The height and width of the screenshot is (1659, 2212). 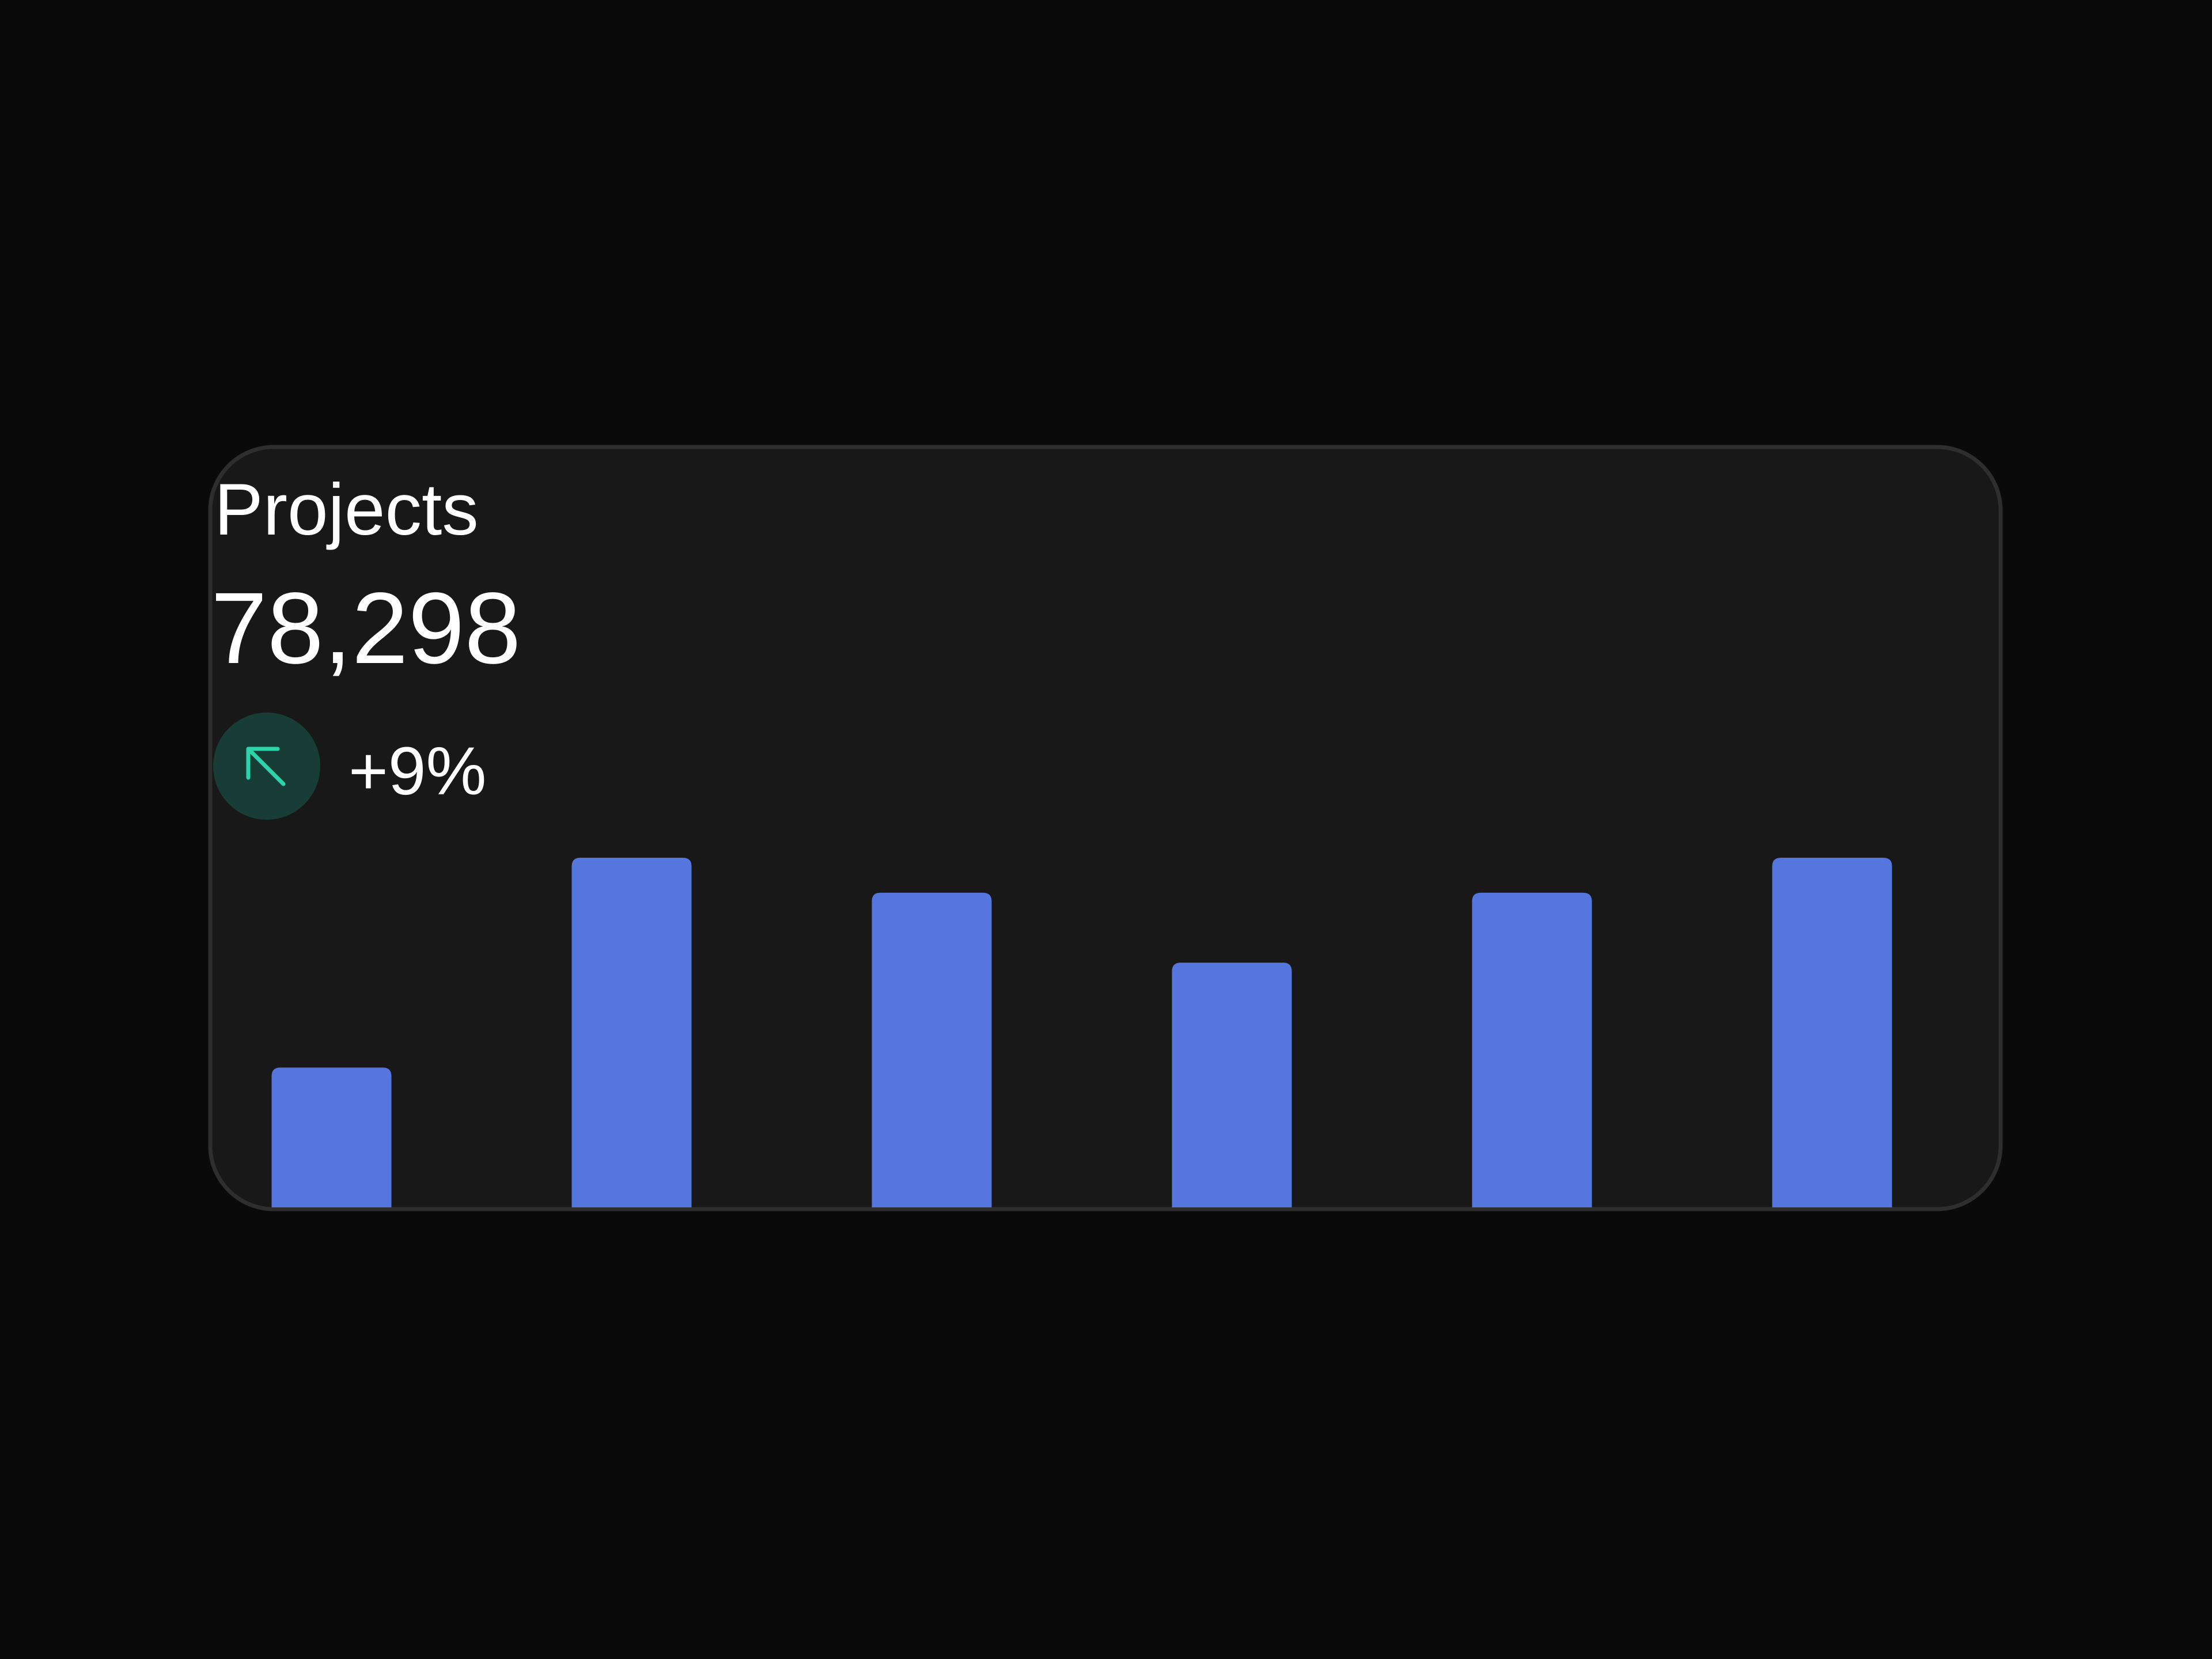 What do you see at coordinates (417, 771) in the screenshot?
I see `change-label: +9%` at bounding box center [417, 771].